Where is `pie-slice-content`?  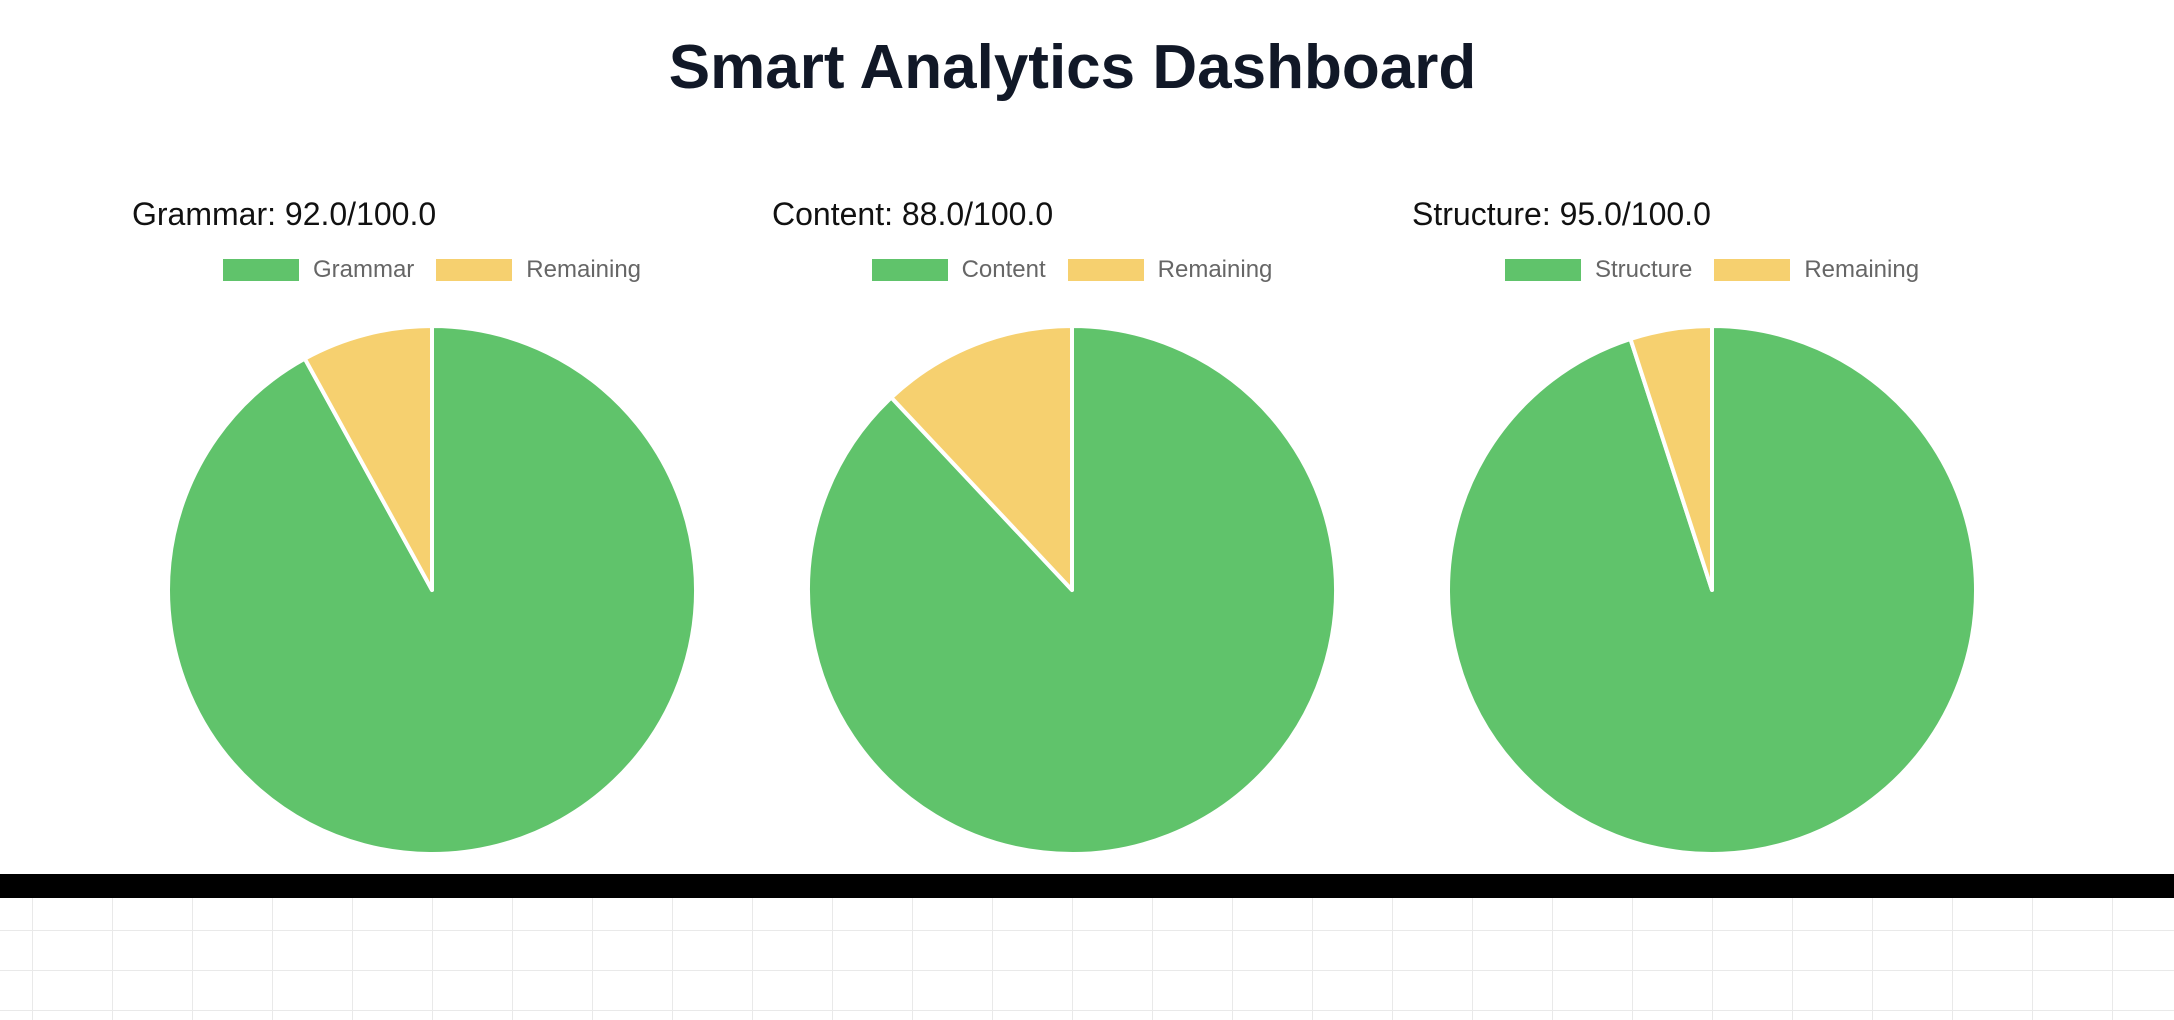 pie-slice-content is located at coordinates (1072, 590).